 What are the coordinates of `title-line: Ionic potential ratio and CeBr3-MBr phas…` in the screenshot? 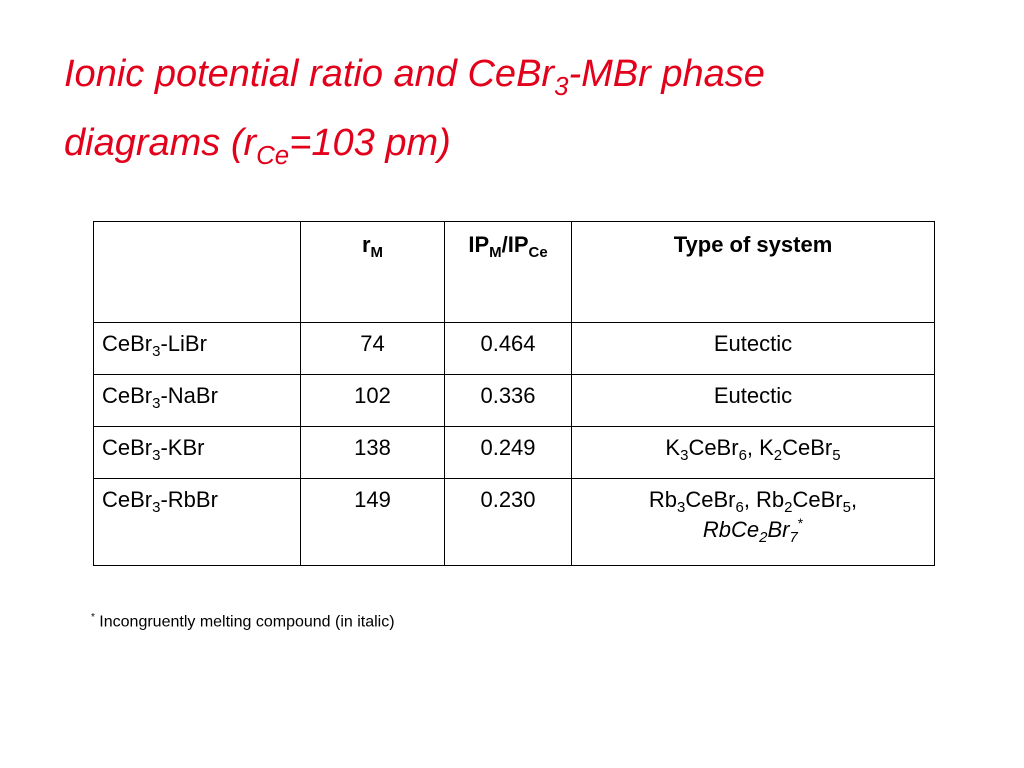 It's located at (414, 80).